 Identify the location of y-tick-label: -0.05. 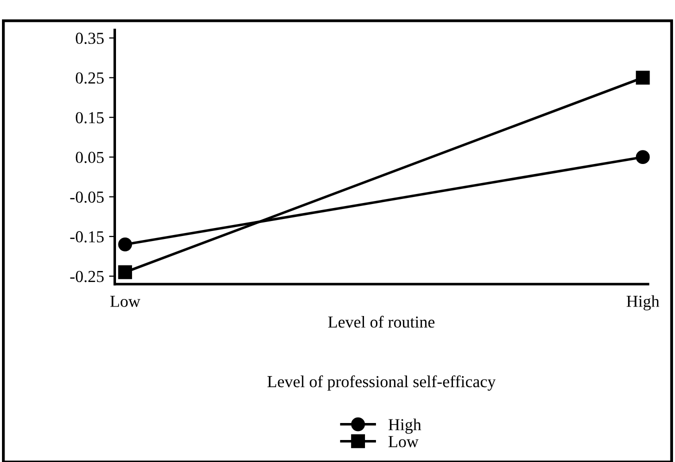
(87, 197).